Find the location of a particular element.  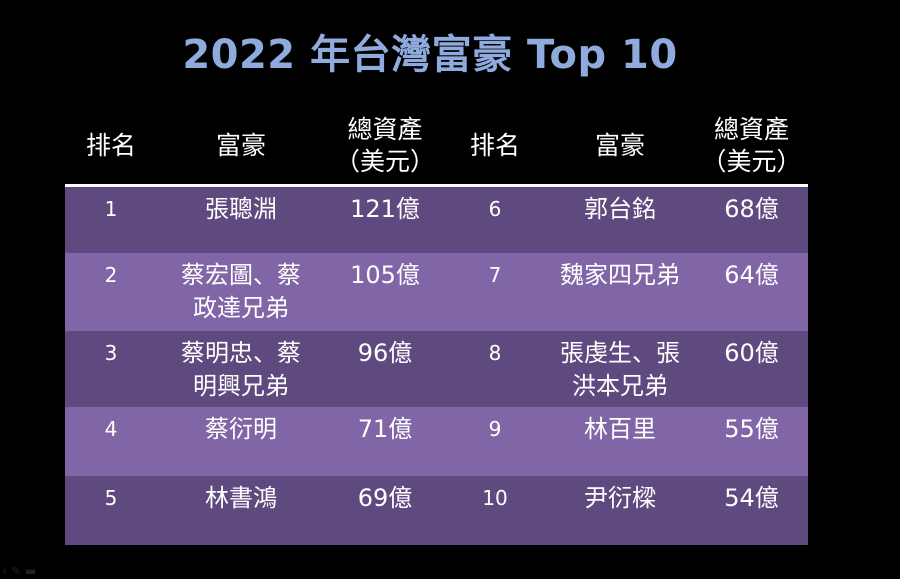

header-assets-left: 總資產 （美元） is located at coordinates (385, 146).